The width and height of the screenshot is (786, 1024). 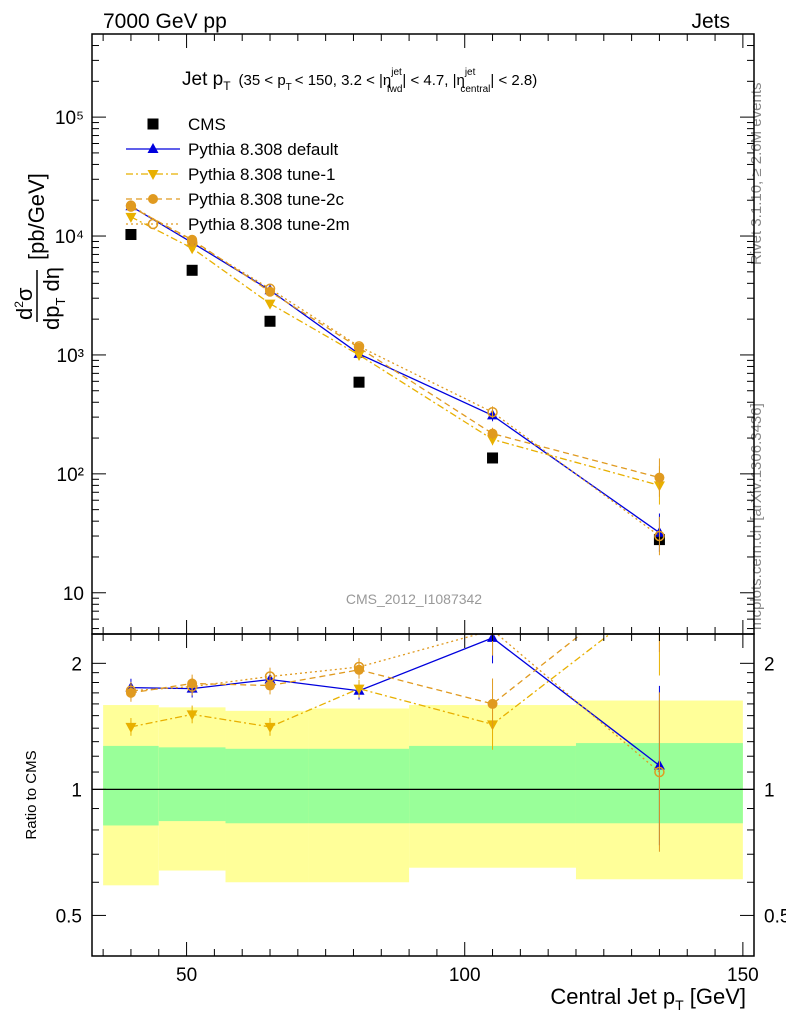 What do you see at coordinates (186, 975) in the screenshot?
I see `x-tick-label: 50` at bounding box center [186, 975].